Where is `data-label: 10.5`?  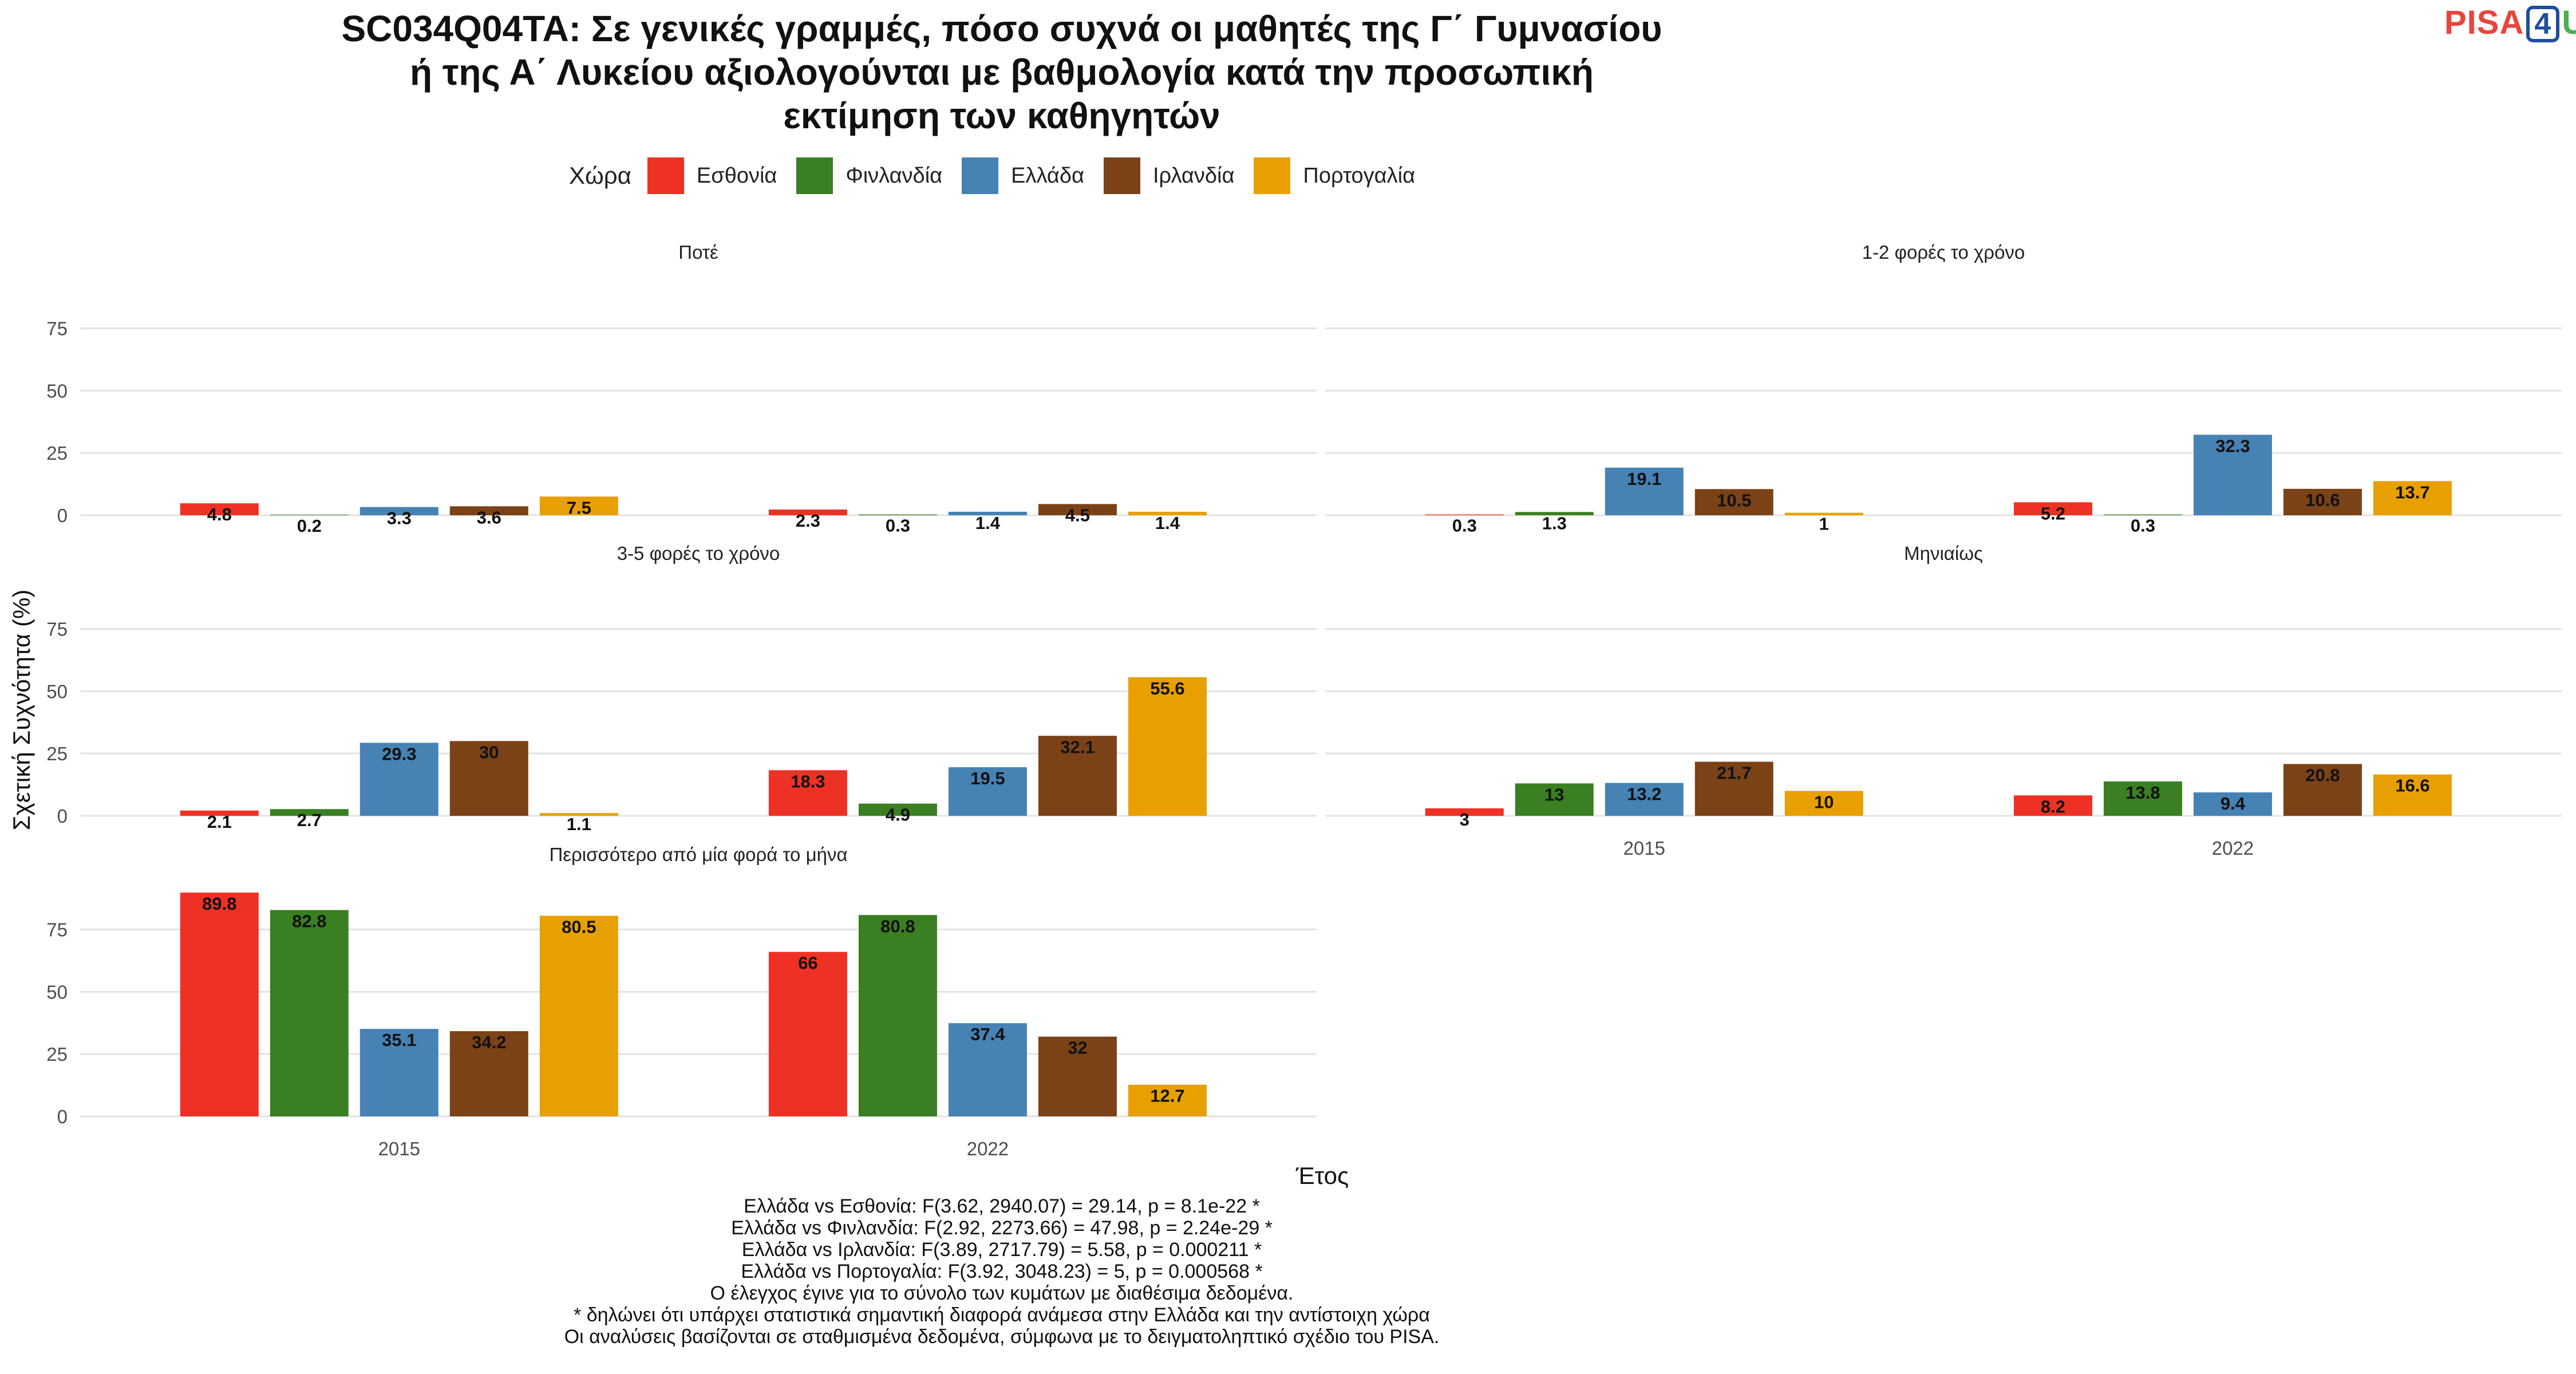
data-label: 10.5 is located at coordinates (1734, 500).